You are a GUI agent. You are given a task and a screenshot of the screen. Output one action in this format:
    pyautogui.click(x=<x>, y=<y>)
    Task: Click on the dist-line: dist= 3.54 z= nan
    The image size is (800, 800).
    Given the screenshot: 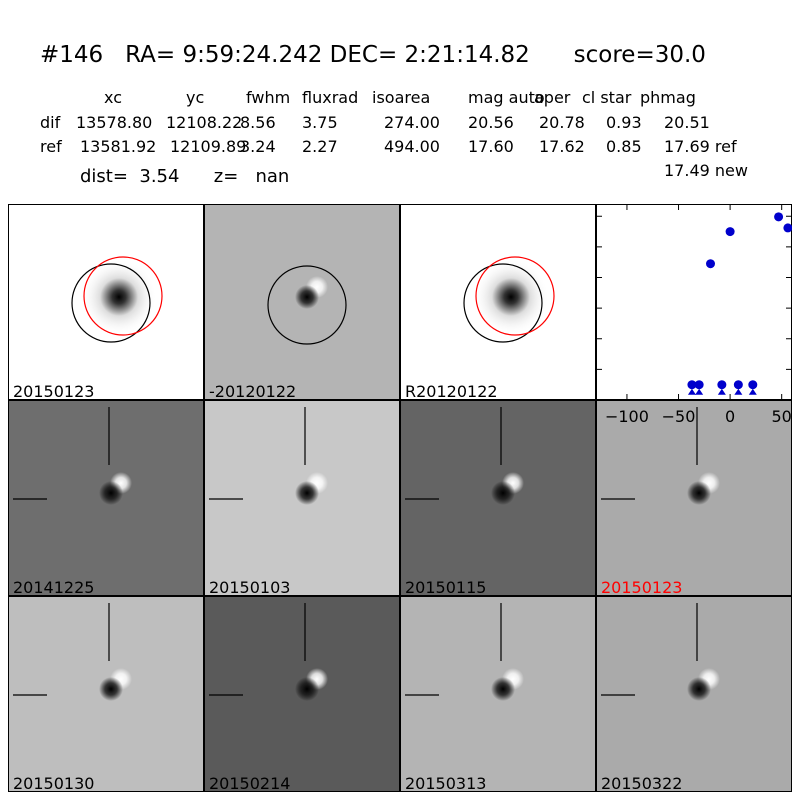 What is the action you would take?
    pyautogui.click(x=185, y=176)
    